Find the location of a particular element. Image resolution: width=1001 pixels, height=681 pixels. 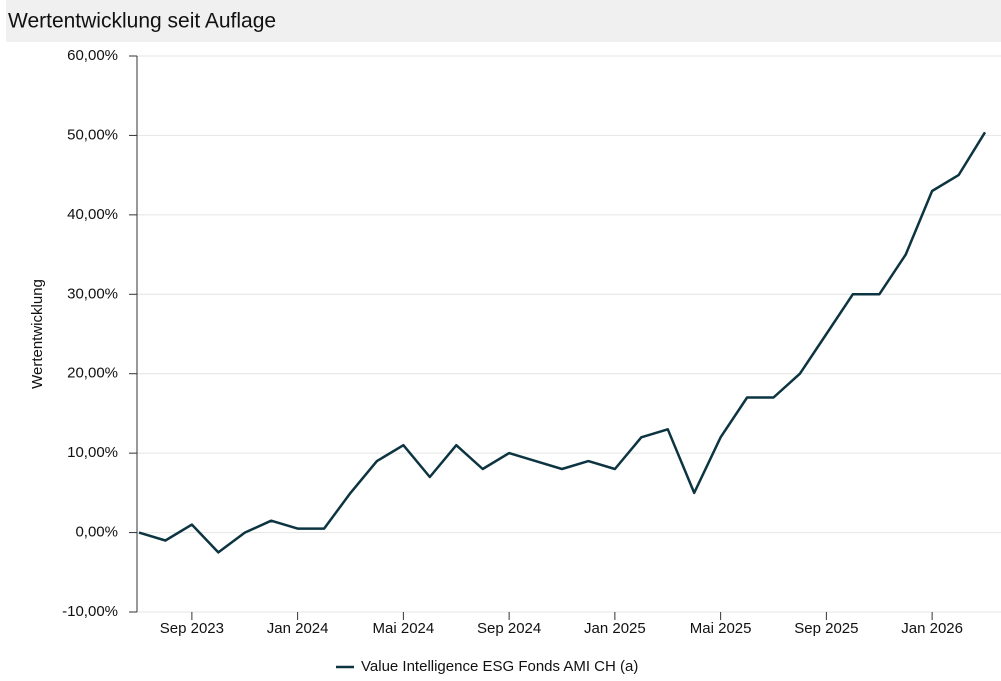

legend-label: Value Intelligence ESG Fonds AMI CH (a) is located at coordinates (499, 666).